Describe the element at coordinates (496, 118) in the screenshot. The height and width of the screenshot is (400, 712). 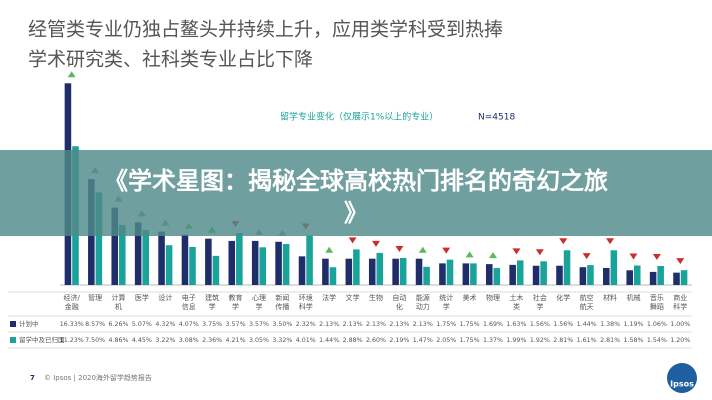
I see `annotation: N=4518` at that location.